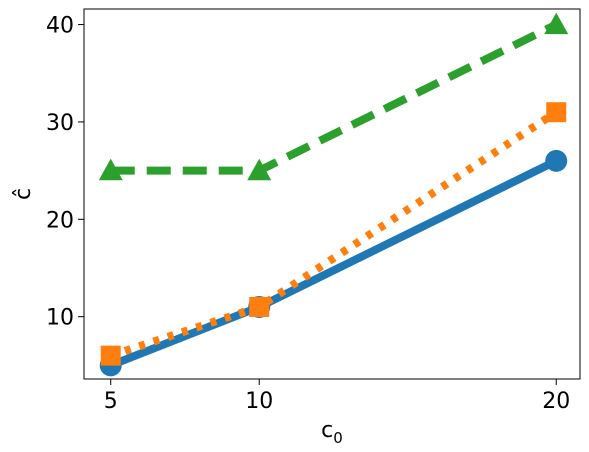  What do you see at coordinates (60, 318) in the screenshot?
I see `y-tick-label: 10` at bounding box center [60, 318].